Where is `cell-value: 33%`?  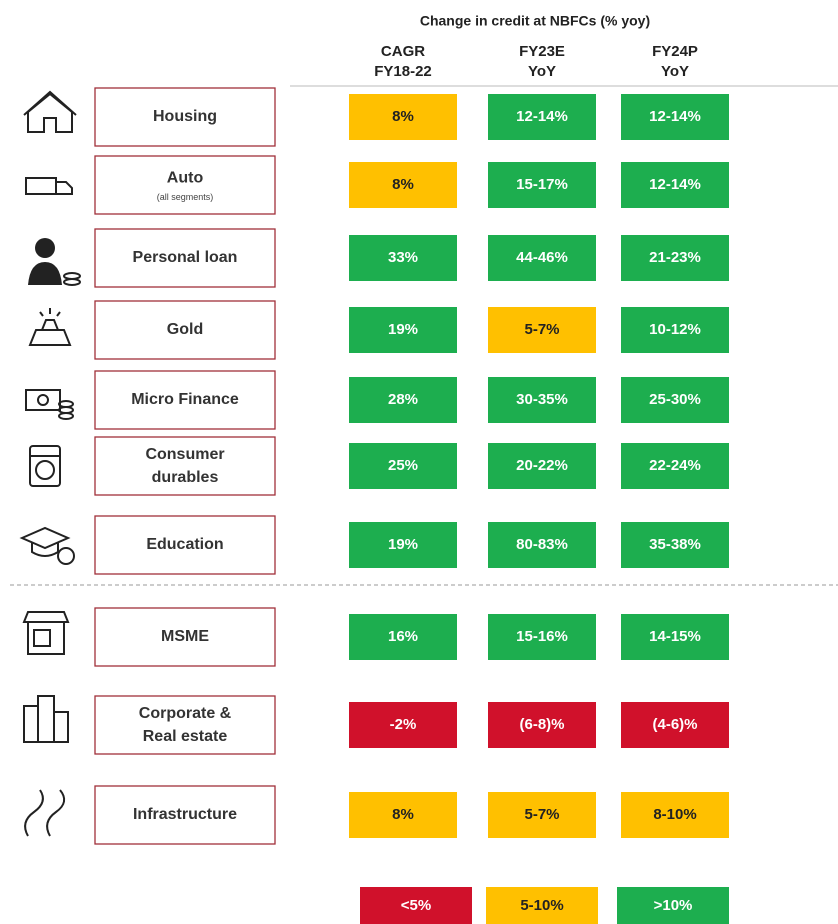 cell-value: 33% is located at coordinates (403, 257).